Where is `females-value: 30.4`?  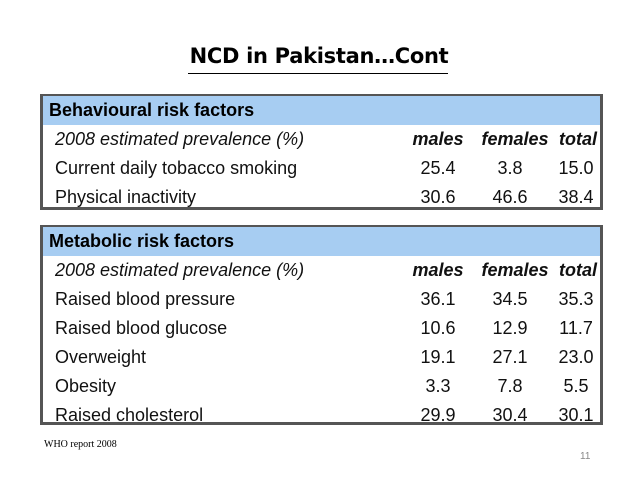
females-value: 30.4 is located at coordinates (510, 415).